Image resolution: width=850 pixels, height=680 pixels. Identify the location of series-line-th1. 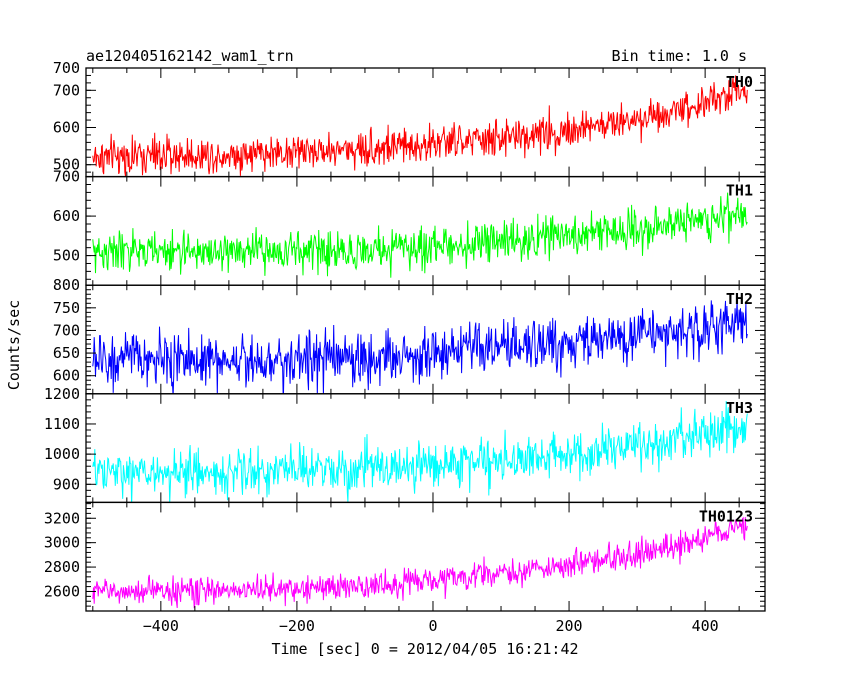
(420, 235).